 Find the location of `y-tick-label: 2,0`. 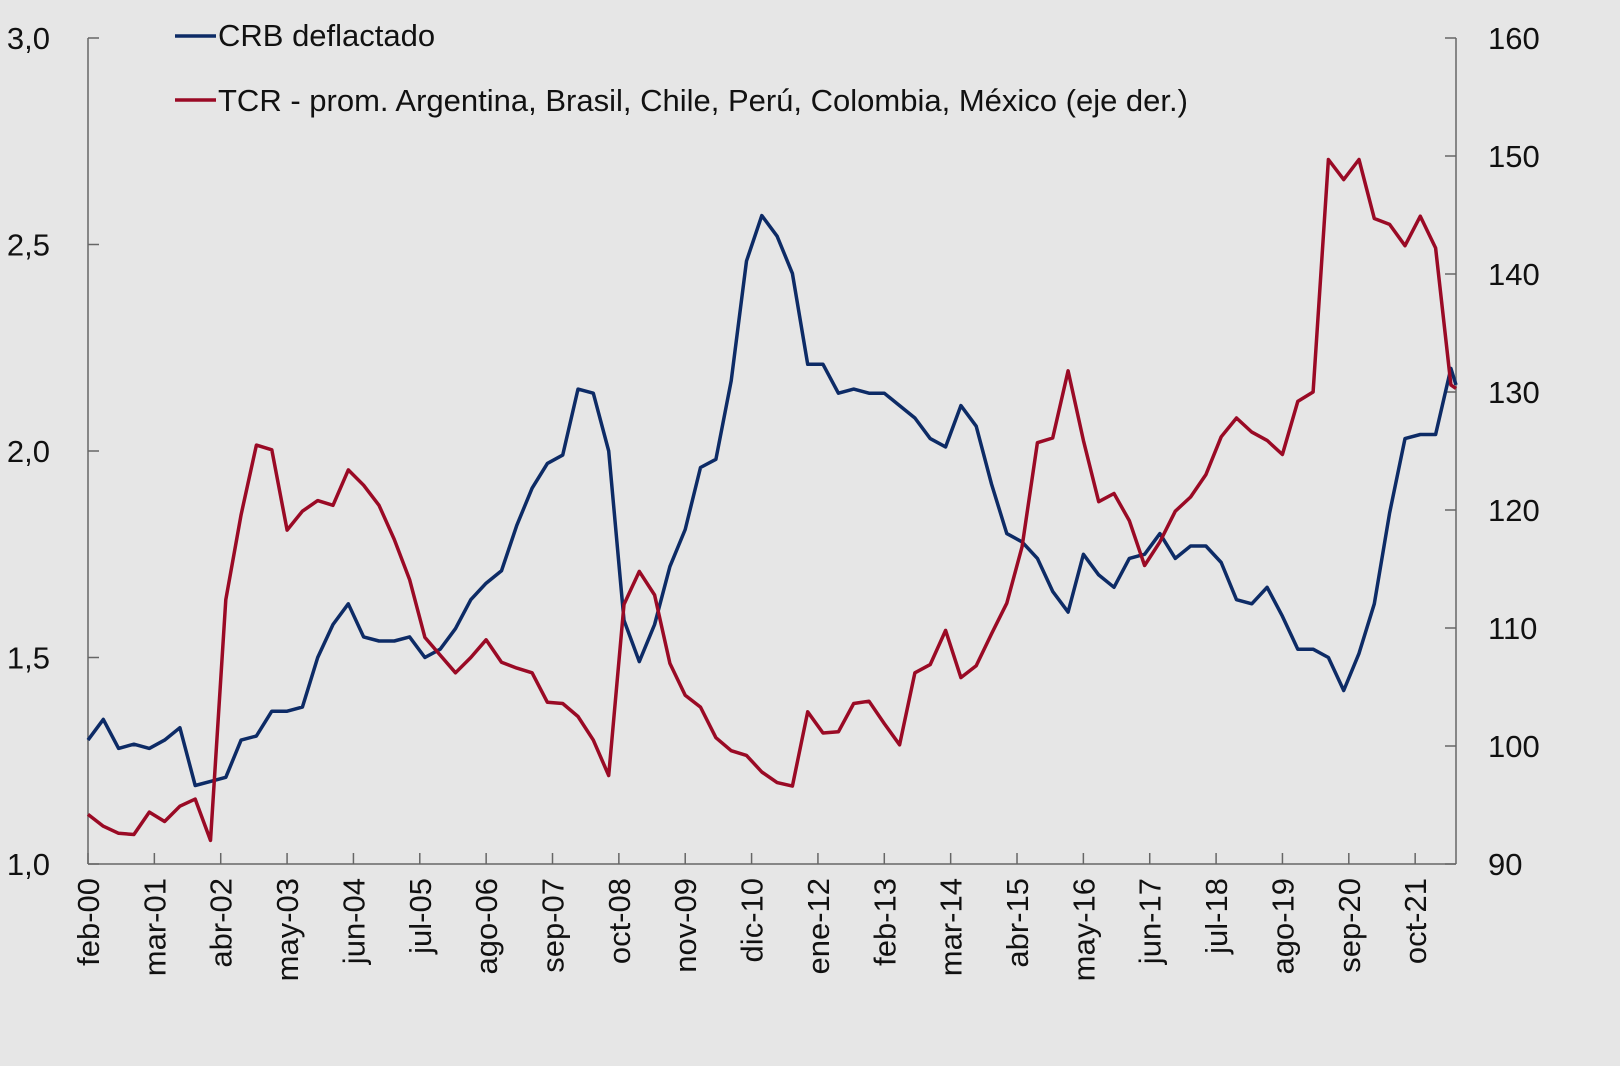

y-tick-label: 2,0 is located at coordinates (28, 451).